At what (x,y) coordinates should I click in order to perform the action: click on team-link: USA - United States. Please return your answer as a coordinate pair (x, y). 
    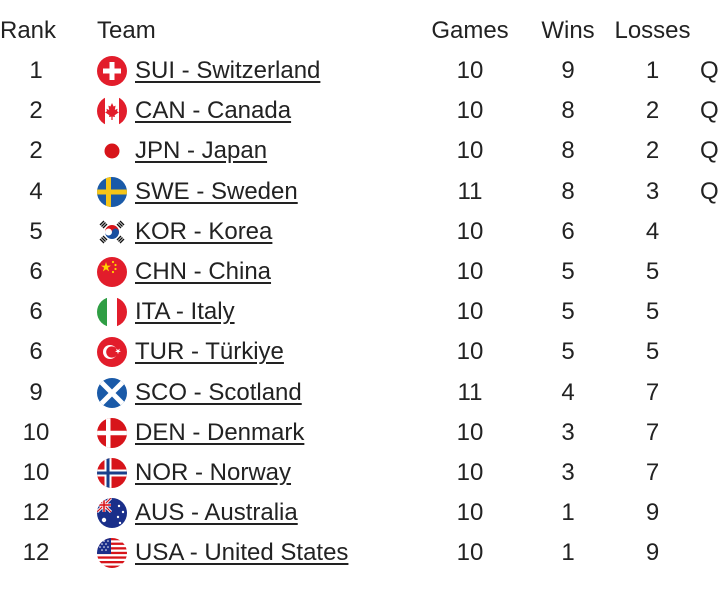
    Looking at the image, I should click on (242, 553).